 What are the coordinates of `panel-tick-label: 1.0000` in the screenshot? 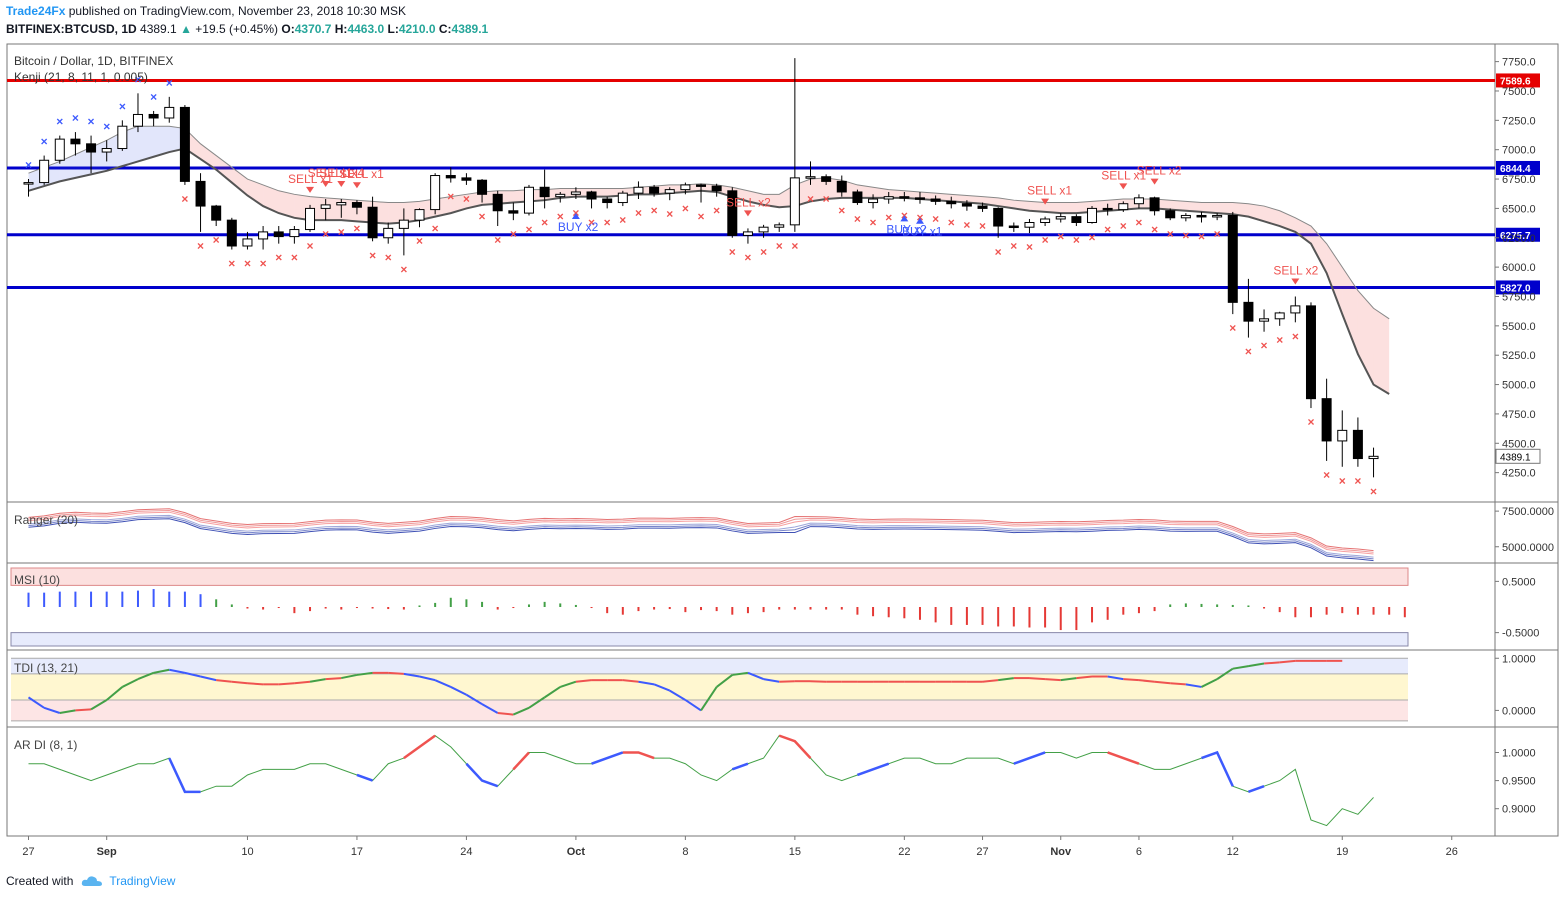 It's located at (1519, 753).